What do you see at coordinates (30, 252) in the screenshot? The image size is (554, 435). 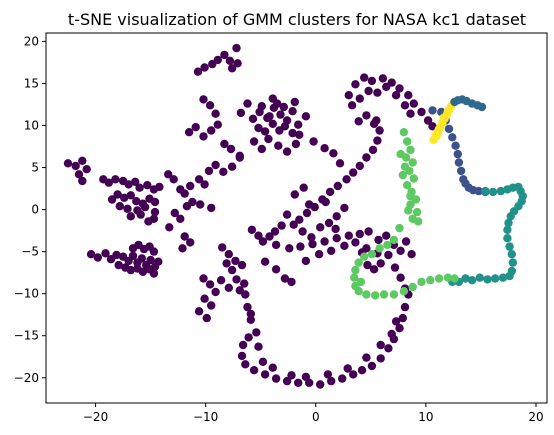 I see `y-tick-label: −5` at bounding box center [30, 252].